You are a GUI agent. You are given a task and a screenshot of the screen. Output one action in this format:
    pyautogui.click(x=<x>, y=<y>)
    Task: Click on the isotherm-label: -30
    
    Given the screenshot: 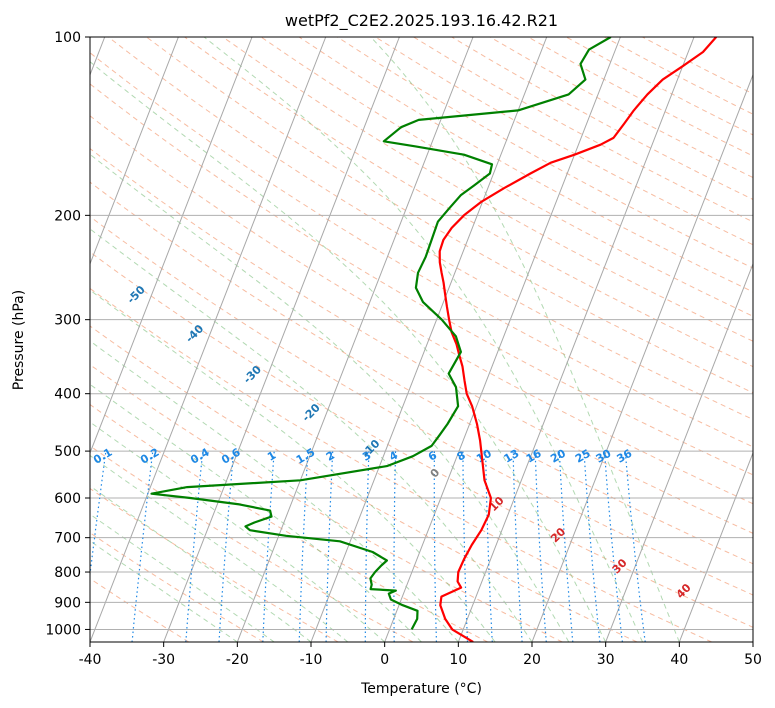 What is the action you would take?
    pyautogui.click(x=252, y=374)
    